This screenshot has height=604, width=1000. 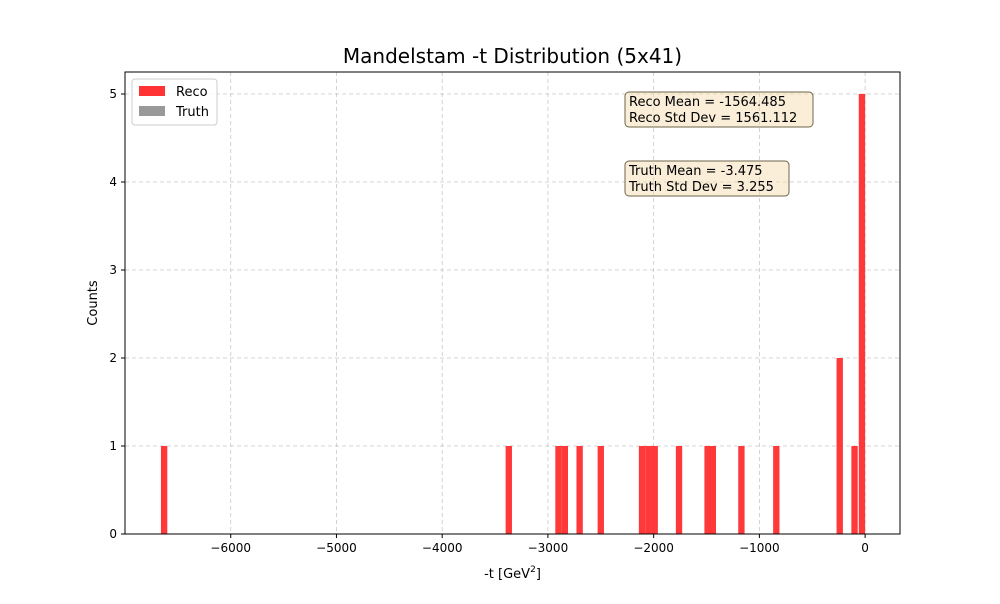 I want to click on x-tick-label: −2000, so click(x=653, y=548).